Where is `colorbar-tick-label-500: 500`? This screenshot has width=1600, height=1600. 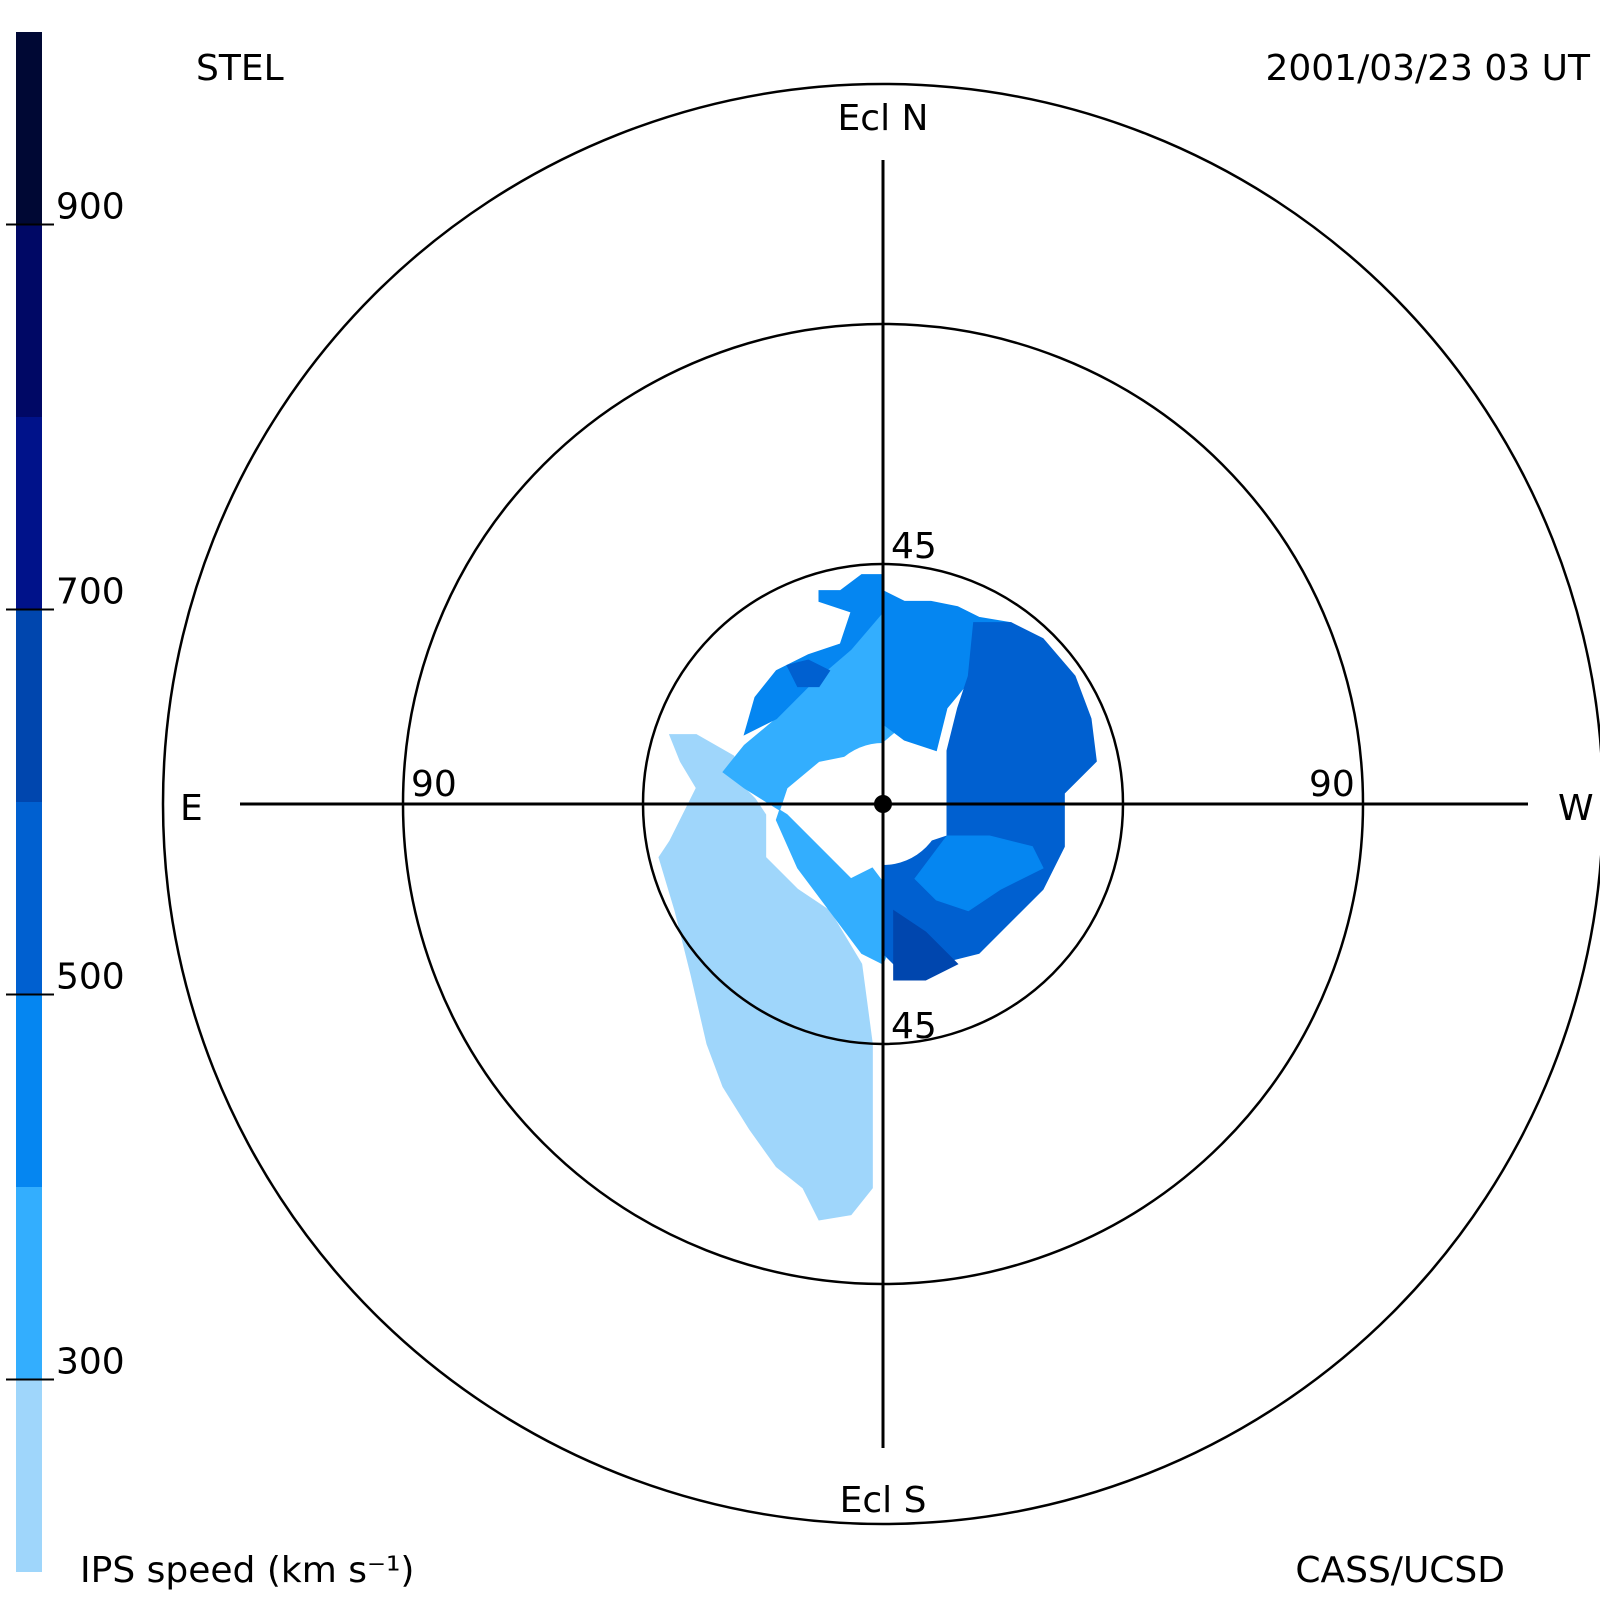 colorbar-tick-label-500: 500 is located at coordinates (90, 977).